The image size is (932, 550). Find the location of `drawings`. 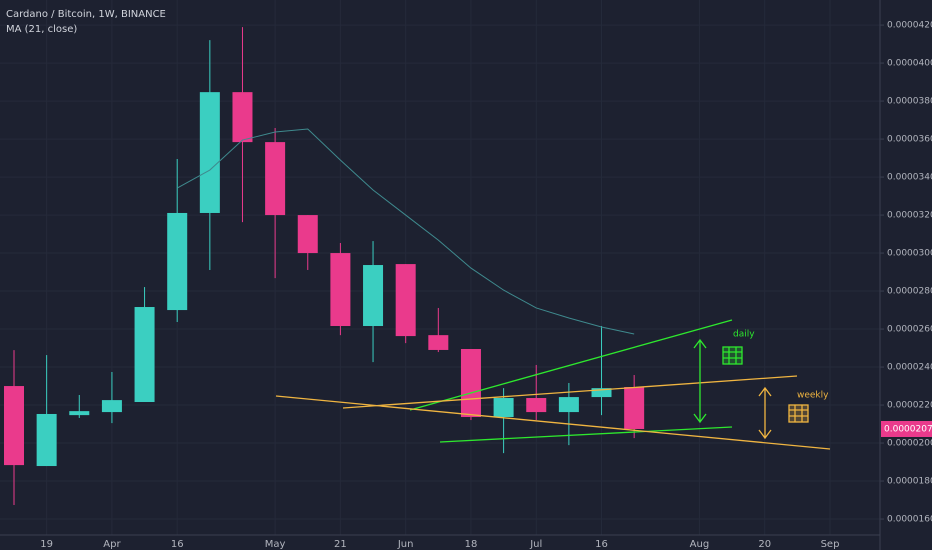

drawings is located at coordinates (553, 384).